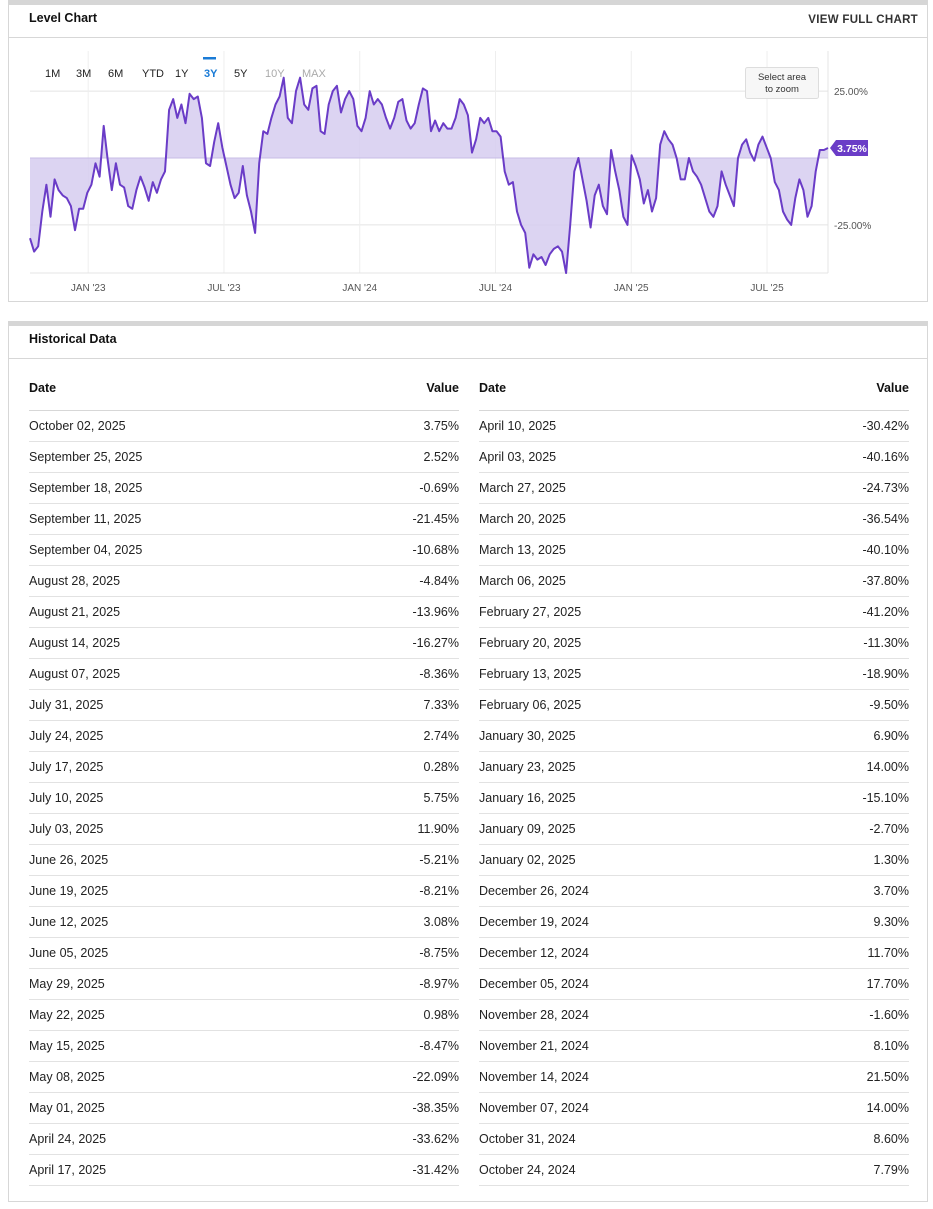  What do you see at coordinates (630, 860) in the screenshot?
I see `date-cell: January 02, 2025` at bounding box center [630, 860].